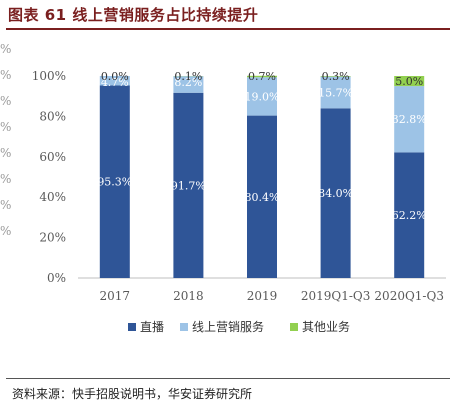  What do you see at coordinates (132, 394) in the screenshot?
I see `source-note: 资料来源：快手招股说明书，华安证券研究所` at bounding box center [132, 394].